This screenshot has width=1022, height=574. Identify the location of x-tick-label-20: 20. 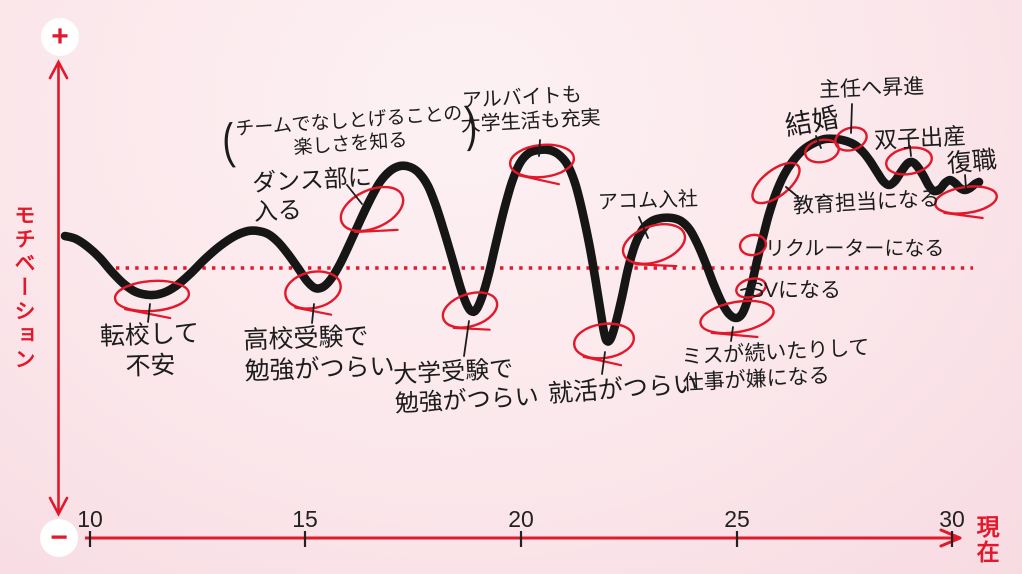
(521, 519).